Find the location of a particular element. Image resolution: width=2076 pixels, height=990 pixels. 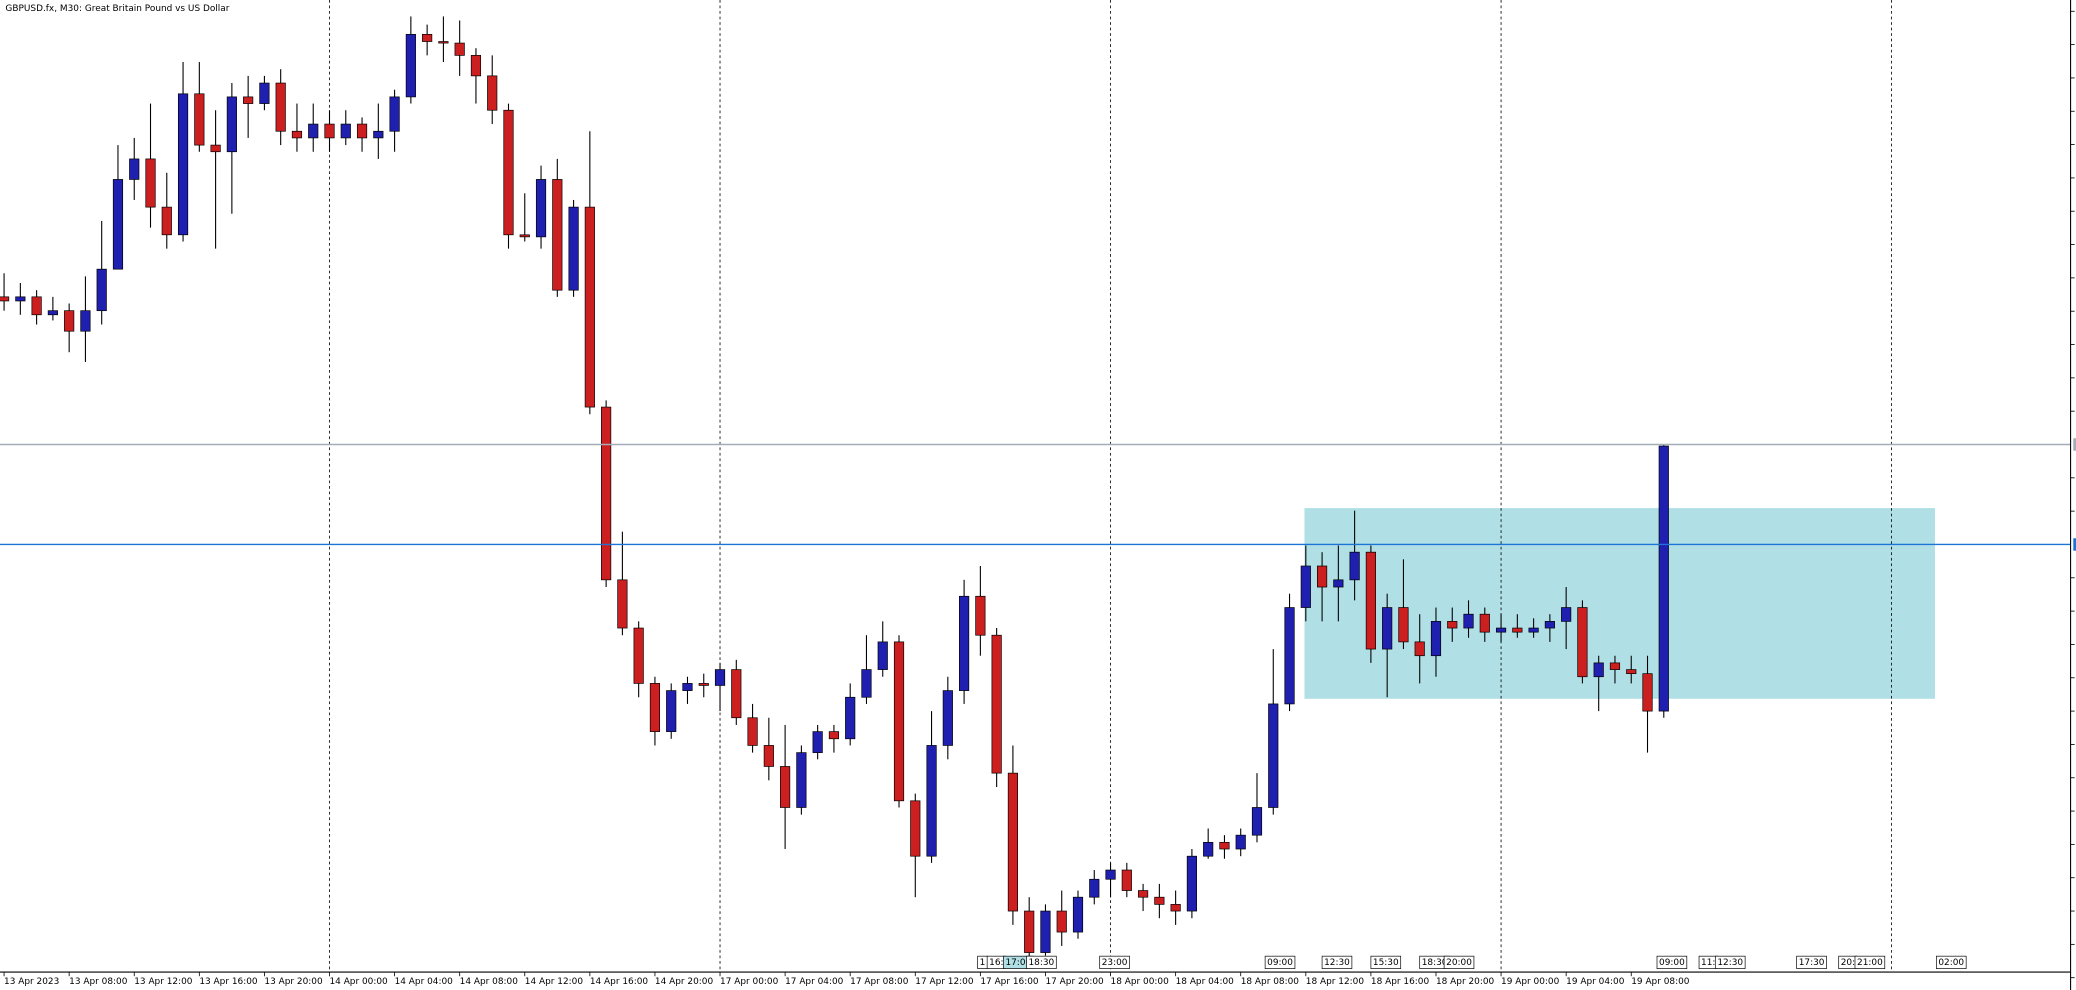

time-marker-label: 17:30 is located at coordinates (1812, 963).